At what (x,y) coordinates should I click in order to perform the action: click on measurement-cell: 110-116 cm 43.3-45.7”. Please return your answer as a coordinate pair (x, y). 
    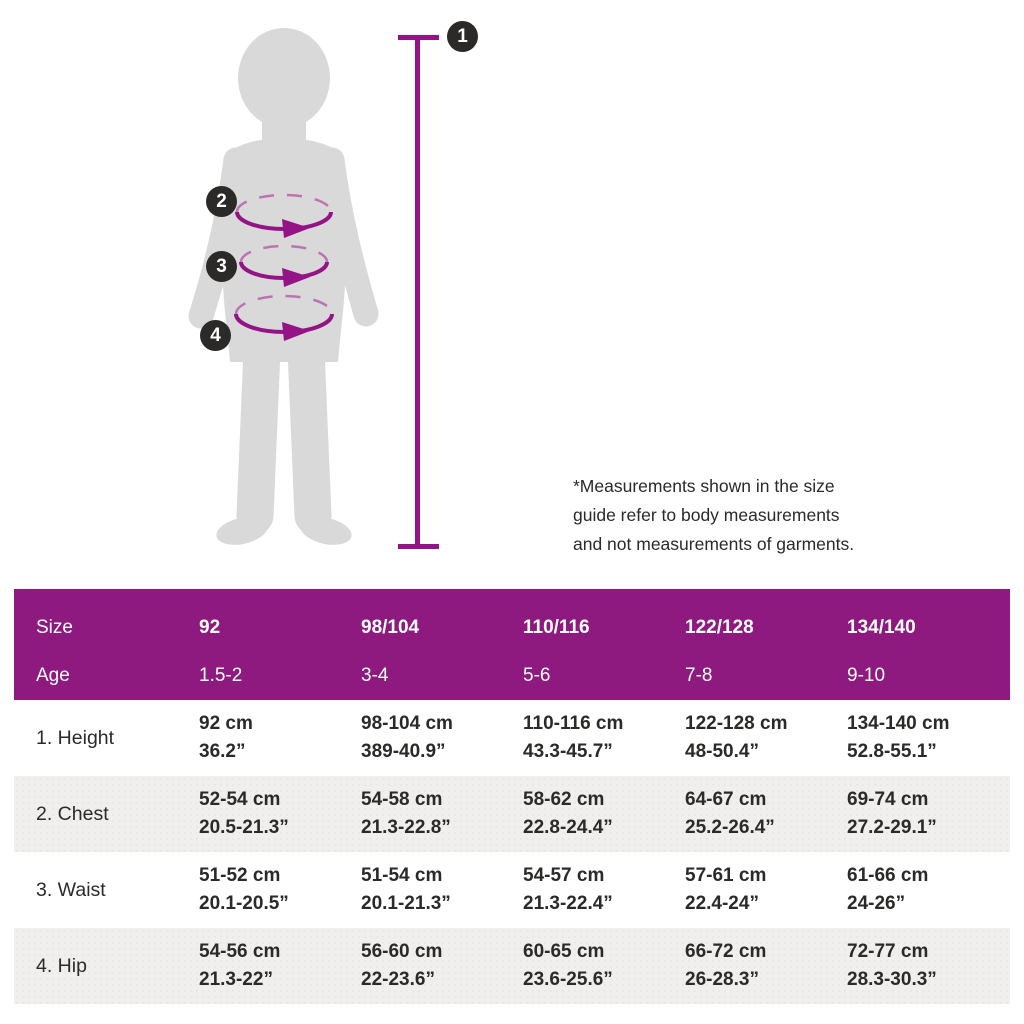
    Looking at the image, I should click on (604, 738).